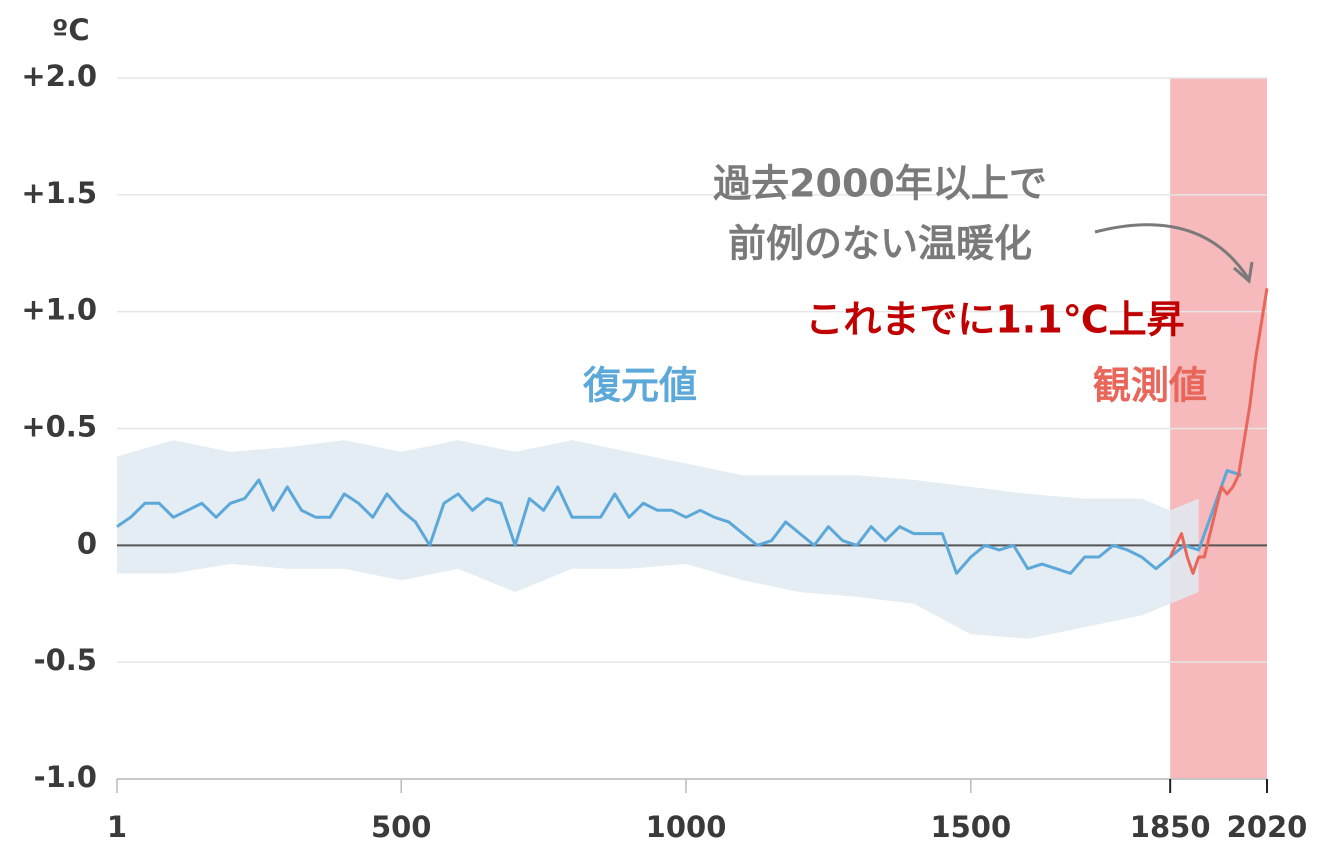  What do you see at coordinates (401, 827) in the screenshot?
I see `x-tick-label: 500` at bounding box center [401, 827].